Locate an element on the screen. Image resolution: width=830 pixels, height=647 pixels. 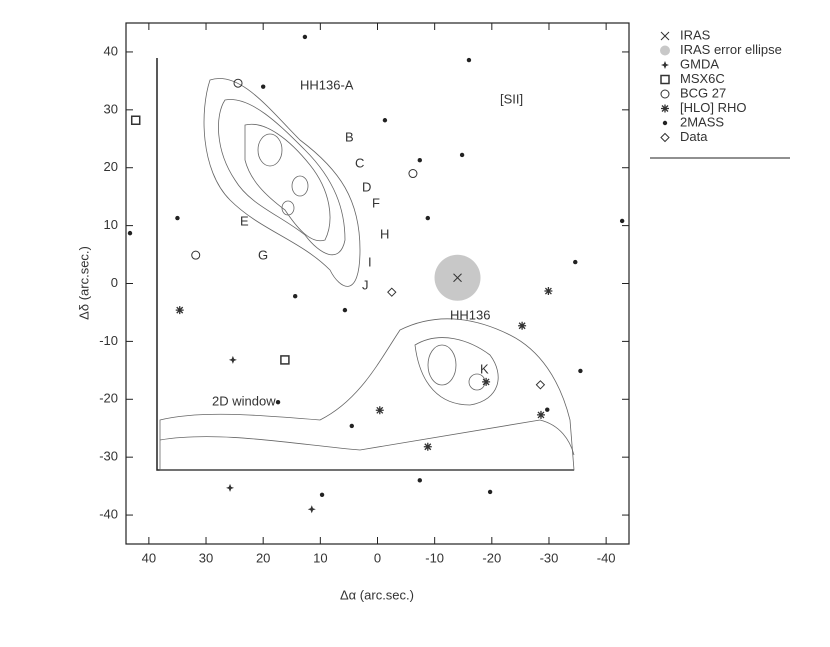
annotation: G is located at coordinates (263, 254).